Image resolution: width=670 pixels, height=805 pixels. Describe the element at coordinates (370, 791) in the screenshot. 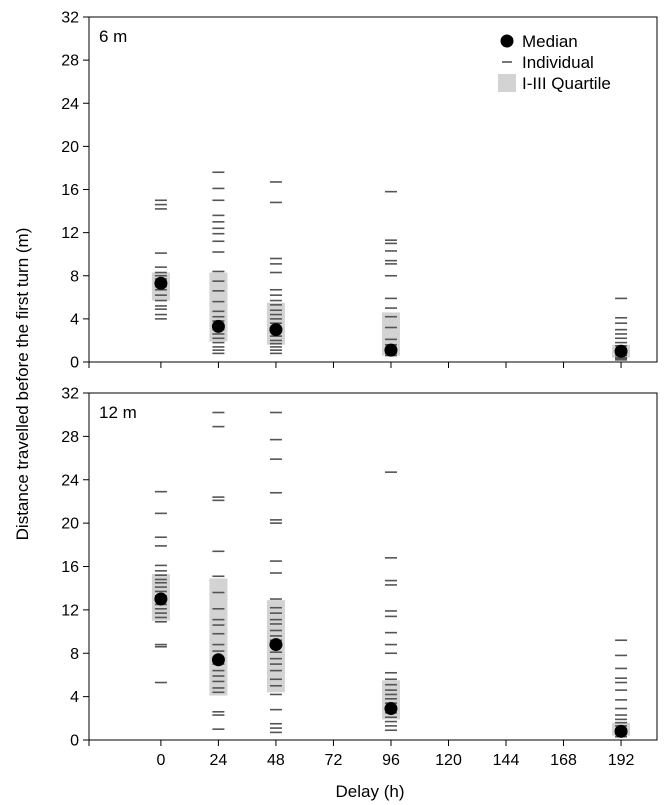

I see `x-axis-title: Delay (h)` at that location.